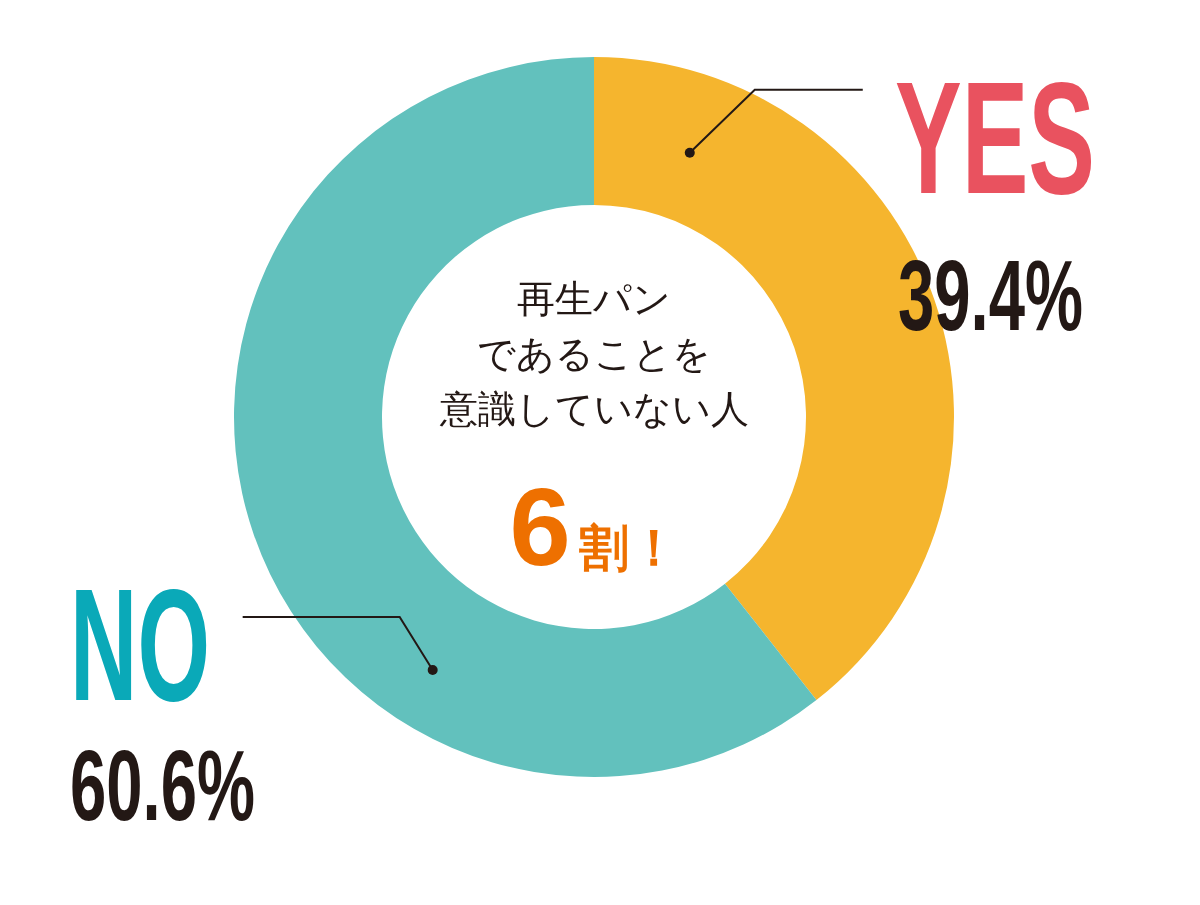  What do you see at coordinates (594, 299) in the screenshot?
I see `text: 再生パン` at bounding box center [594, 299].